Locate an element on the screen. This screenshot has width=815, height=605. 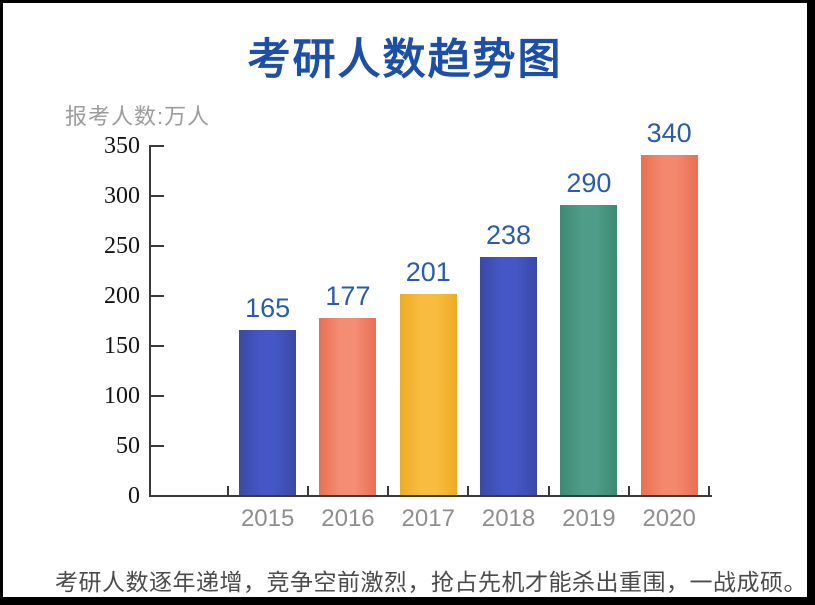
bar-2019 is located at coordinates (589, 350).